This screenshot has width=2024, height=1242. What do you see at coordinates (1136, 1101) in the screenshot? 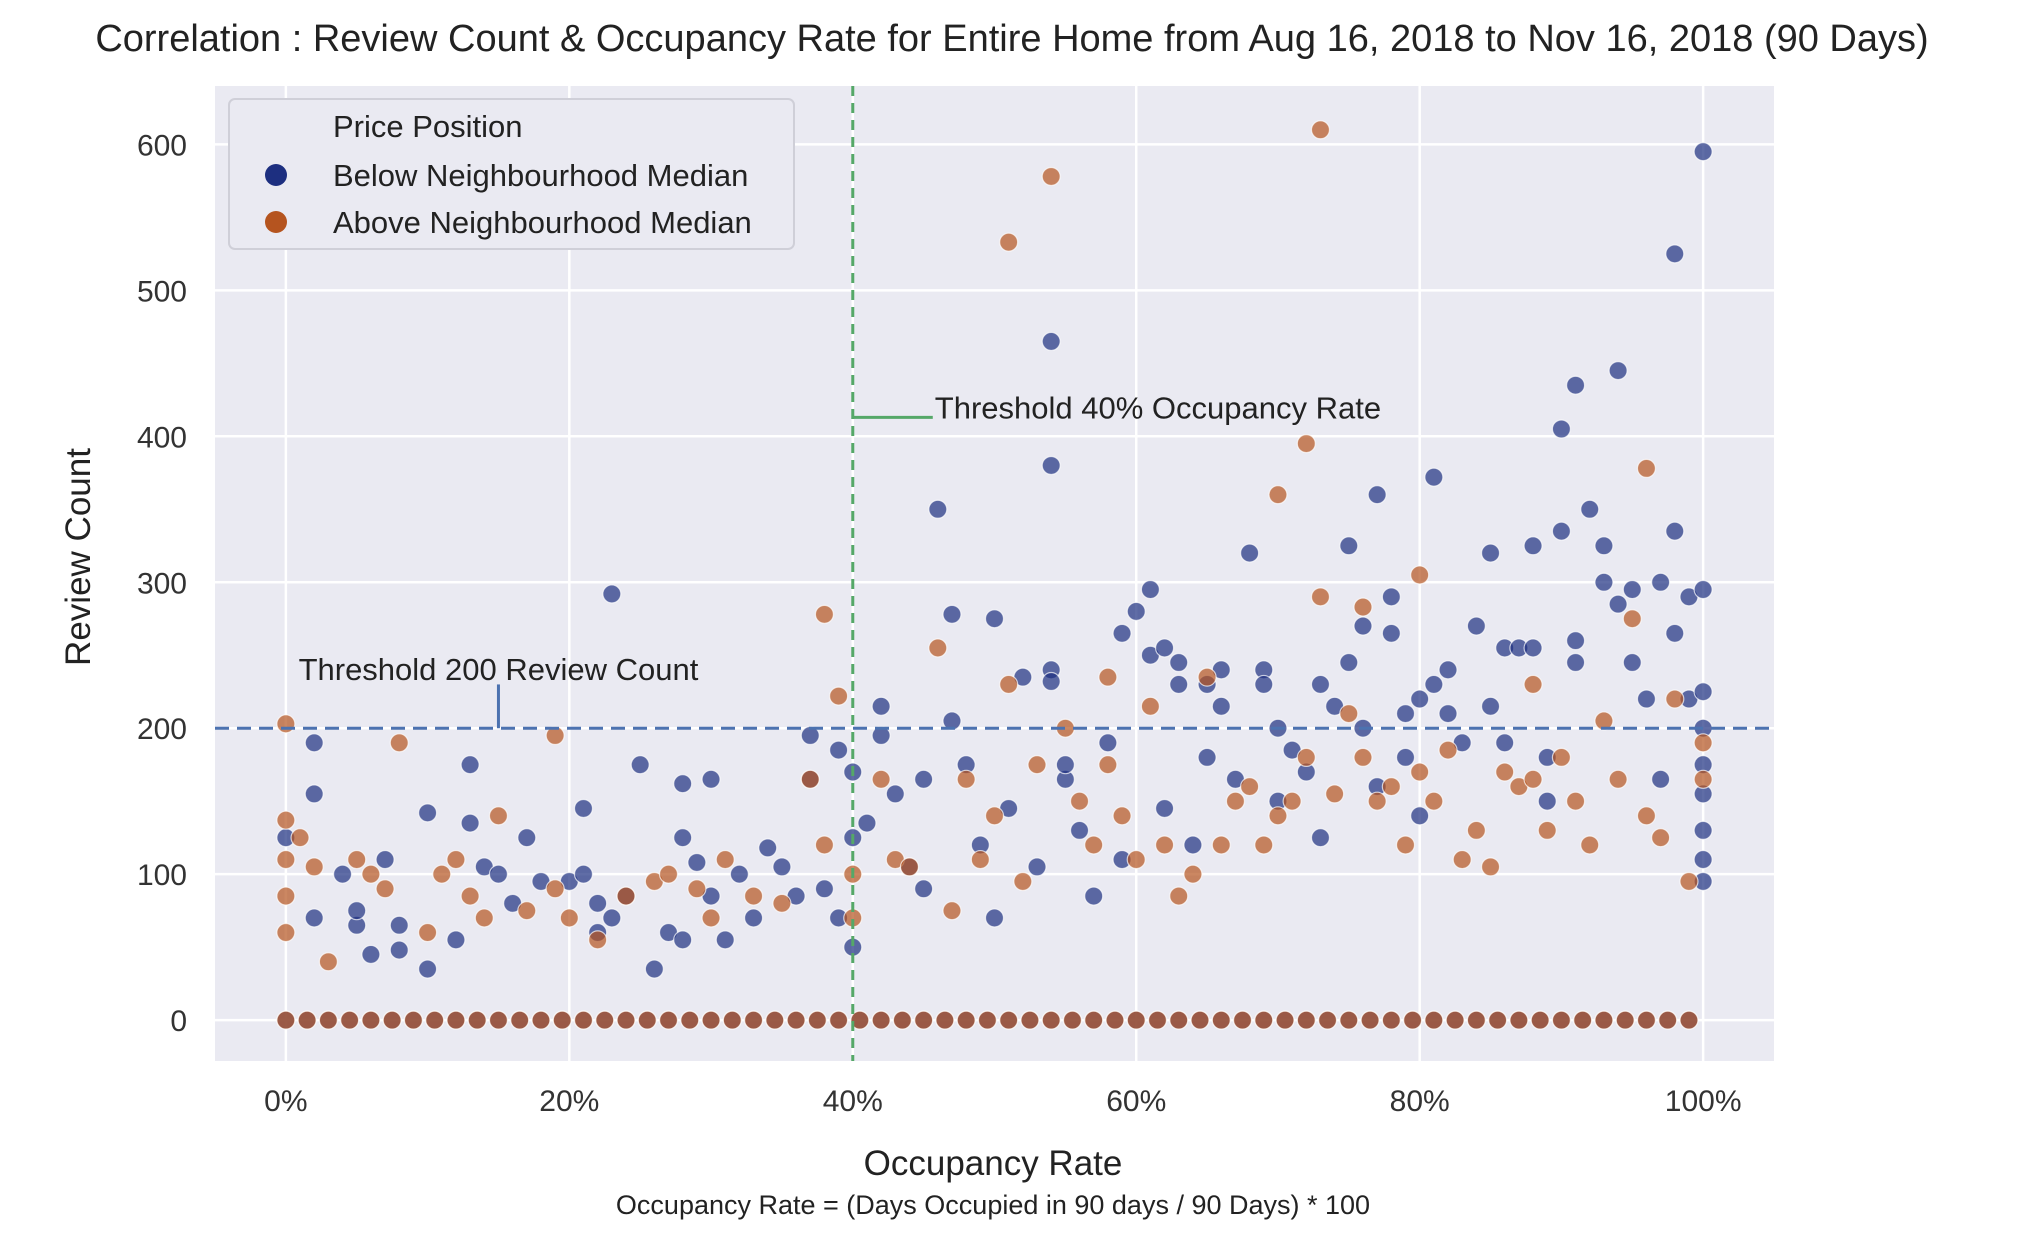
I see `x-tick-label: 60%` at bounding box center [1136, 1101].